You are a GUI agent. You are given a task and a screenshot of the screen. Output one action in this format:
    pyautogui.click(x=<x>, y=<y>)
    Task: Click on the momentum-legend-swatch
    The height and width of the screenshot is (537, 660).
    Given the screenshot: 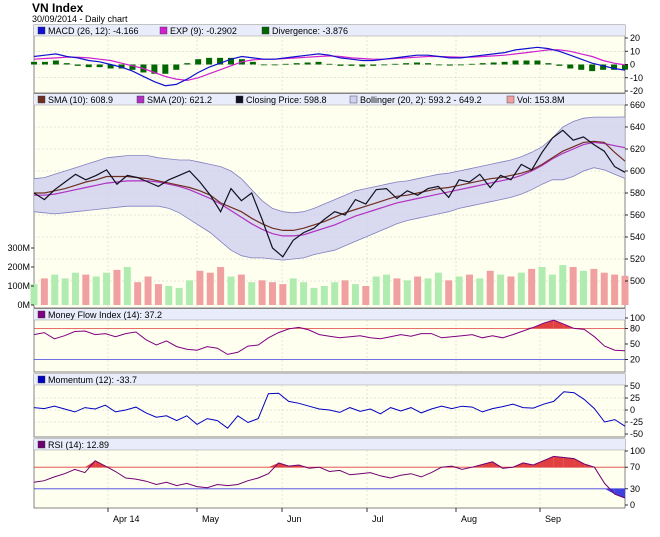 What is the action you would take?
    pyautogui.click(x=41, y=379)
    